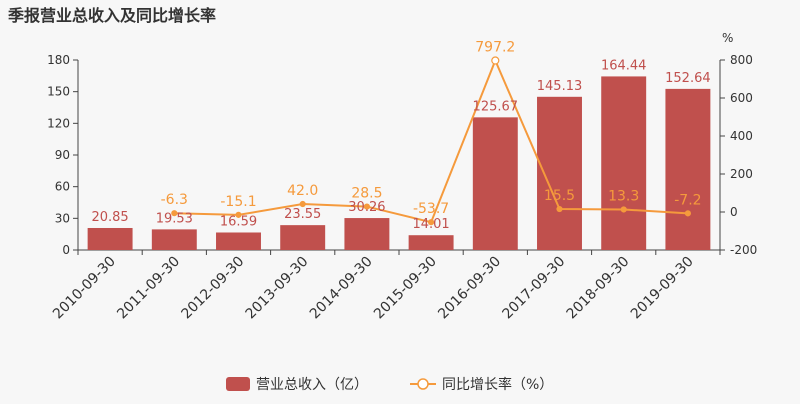  What do you see at coordinates (238, 384) in the screenshot?
I see `legend-bar-swatch` at bounding box center [238, 384].